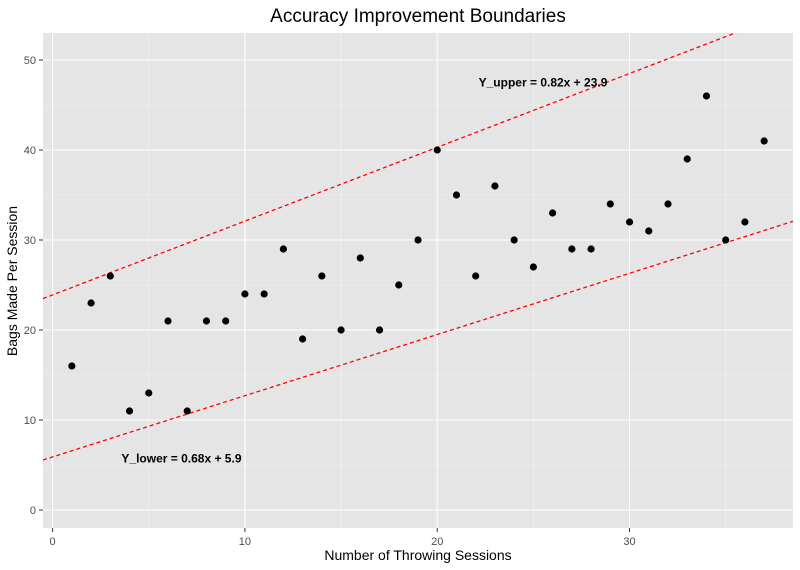  Describe the element at coordinates (418, 16) in the screenshot. I see `chart-title: Accuracy Improvement Boundaries` at that location.